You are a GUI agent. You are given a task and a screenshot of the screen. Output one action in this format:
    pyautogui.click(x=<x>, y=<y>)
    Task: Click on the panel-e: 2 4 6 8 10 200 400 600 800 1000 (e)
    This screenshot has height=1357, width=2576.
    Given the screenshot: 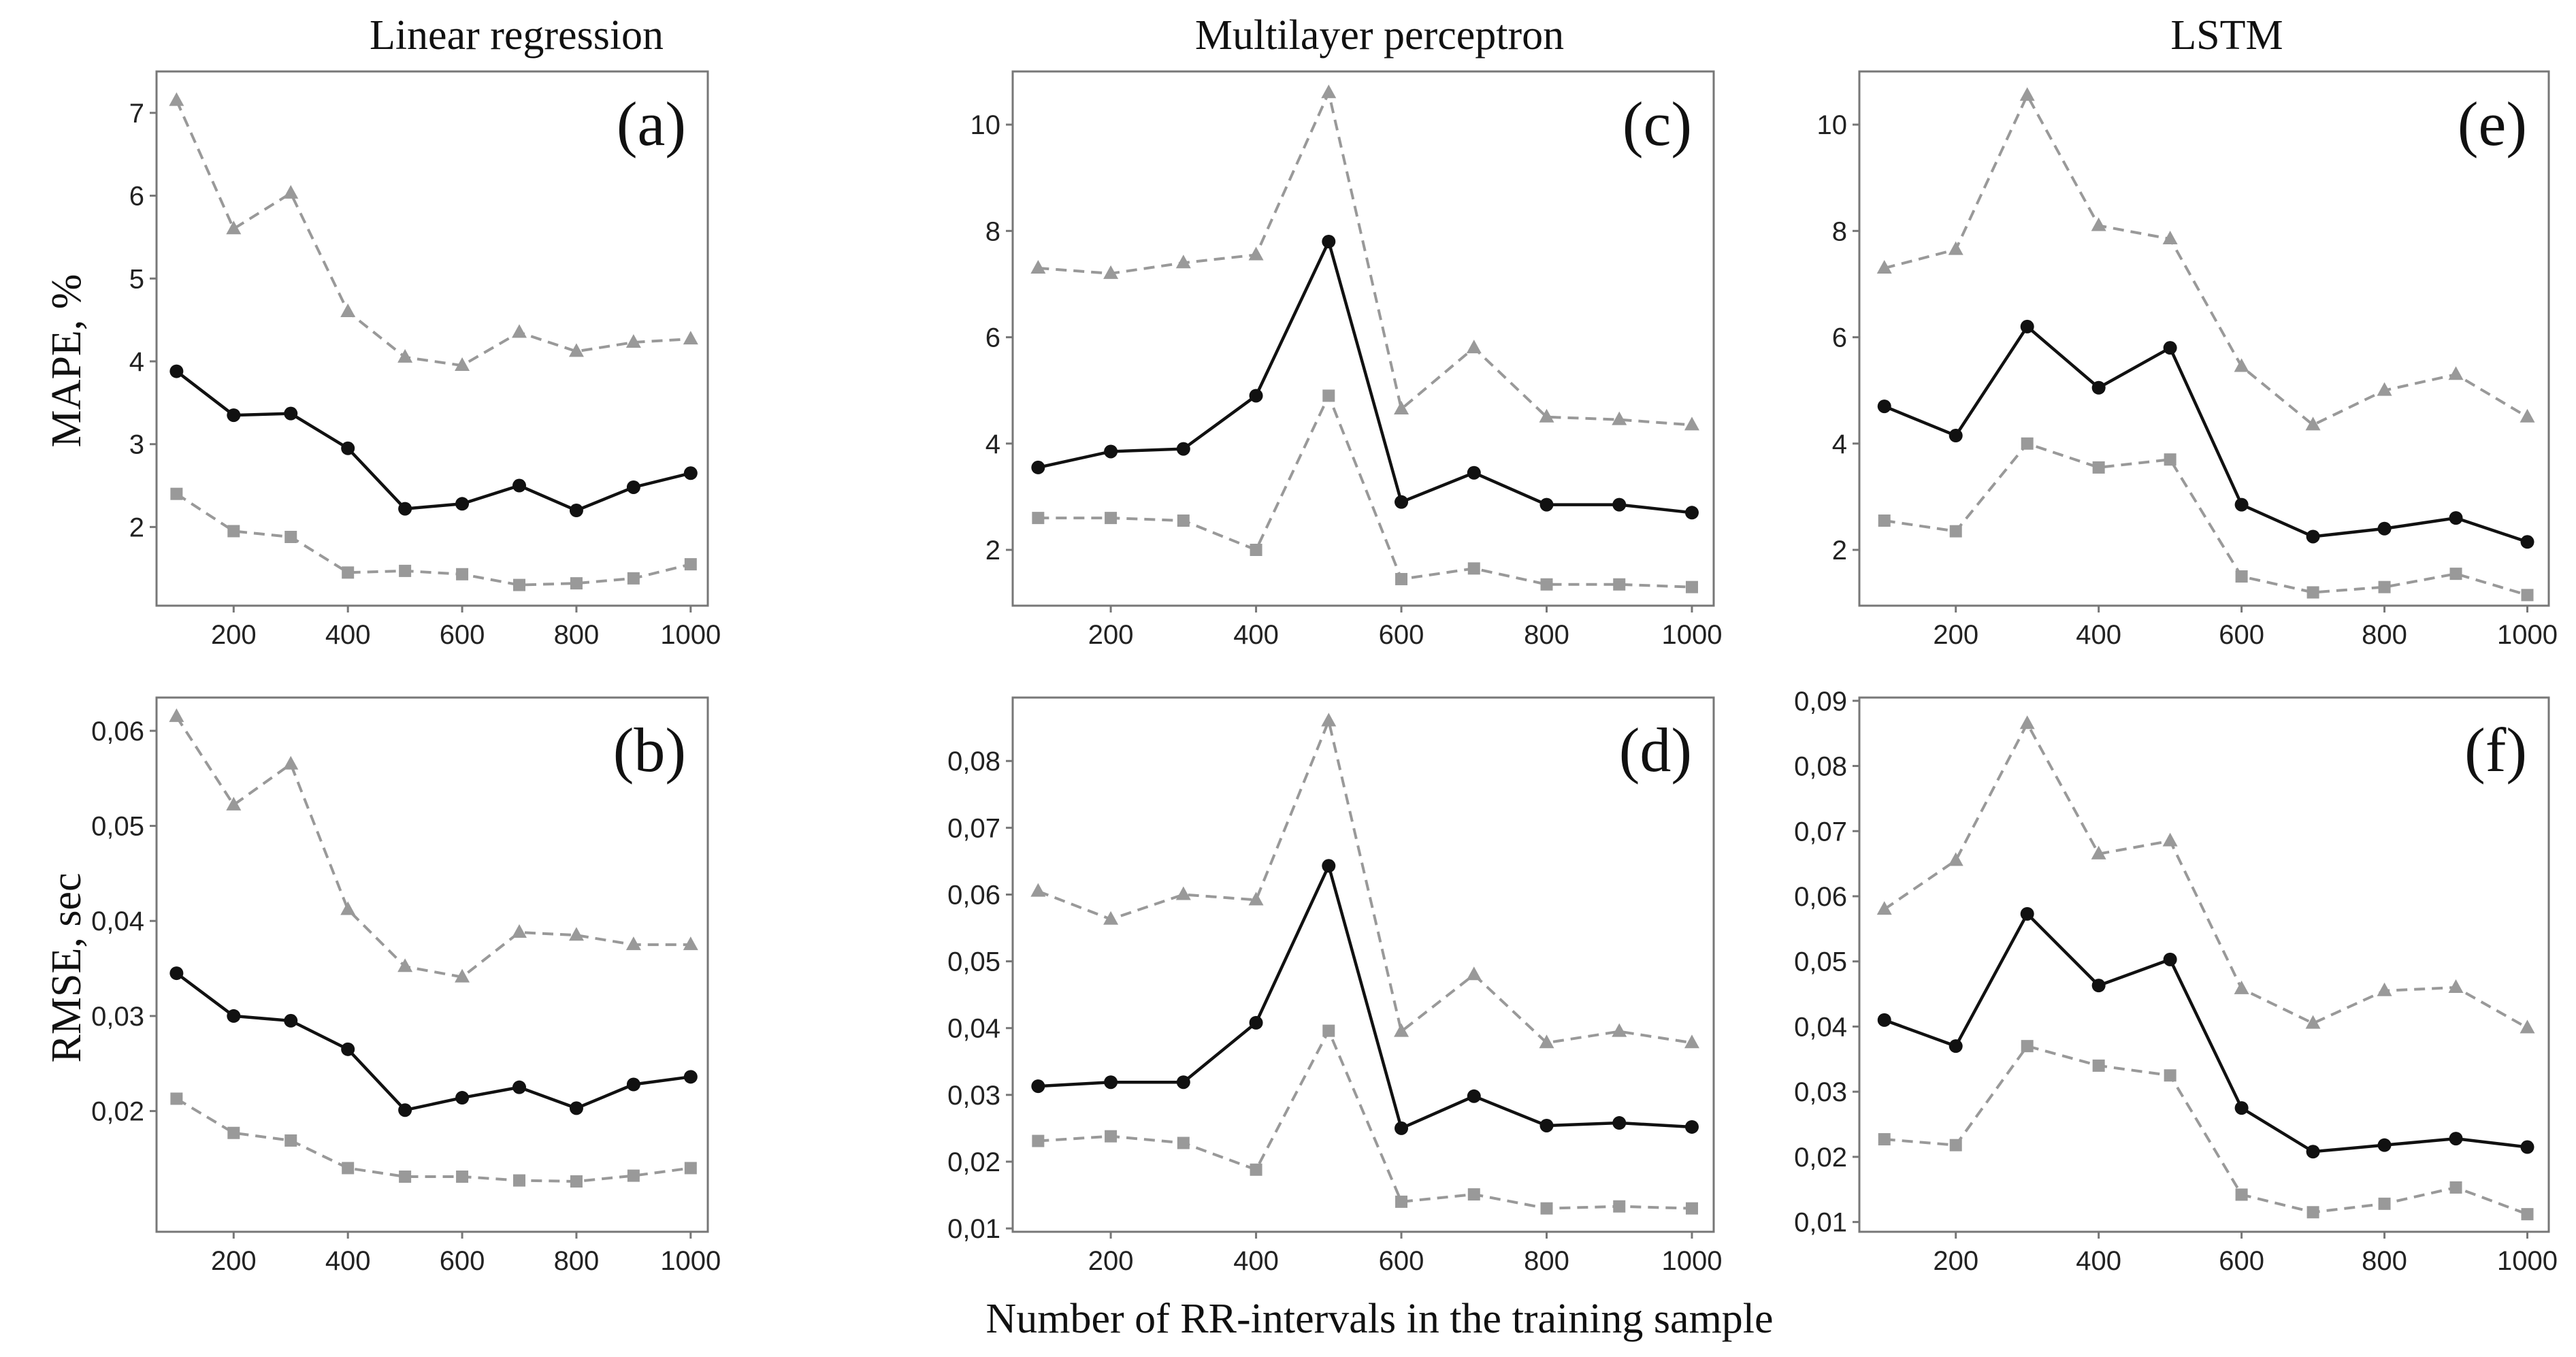 What is the action you would take?
    pyautogui.click(x=2187, y=360)
    